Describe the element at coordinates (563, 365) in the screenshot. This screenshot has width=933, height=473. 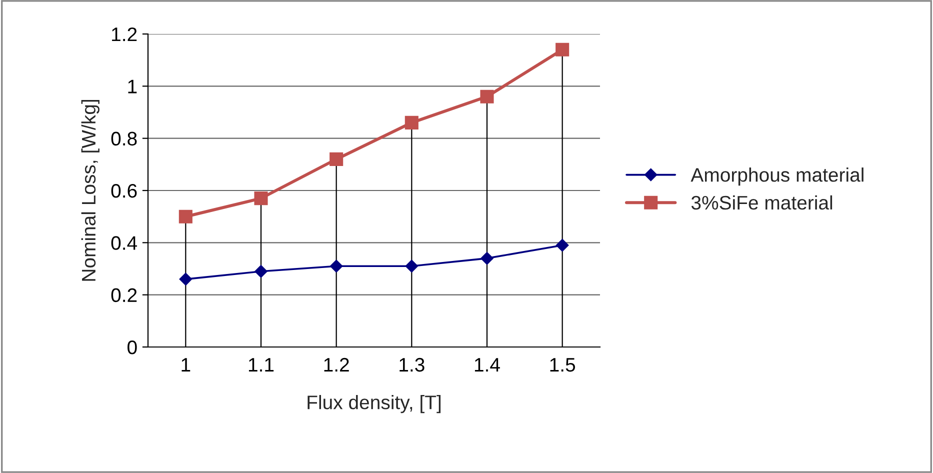
I see `x-tick-label: 1.5` at that location.